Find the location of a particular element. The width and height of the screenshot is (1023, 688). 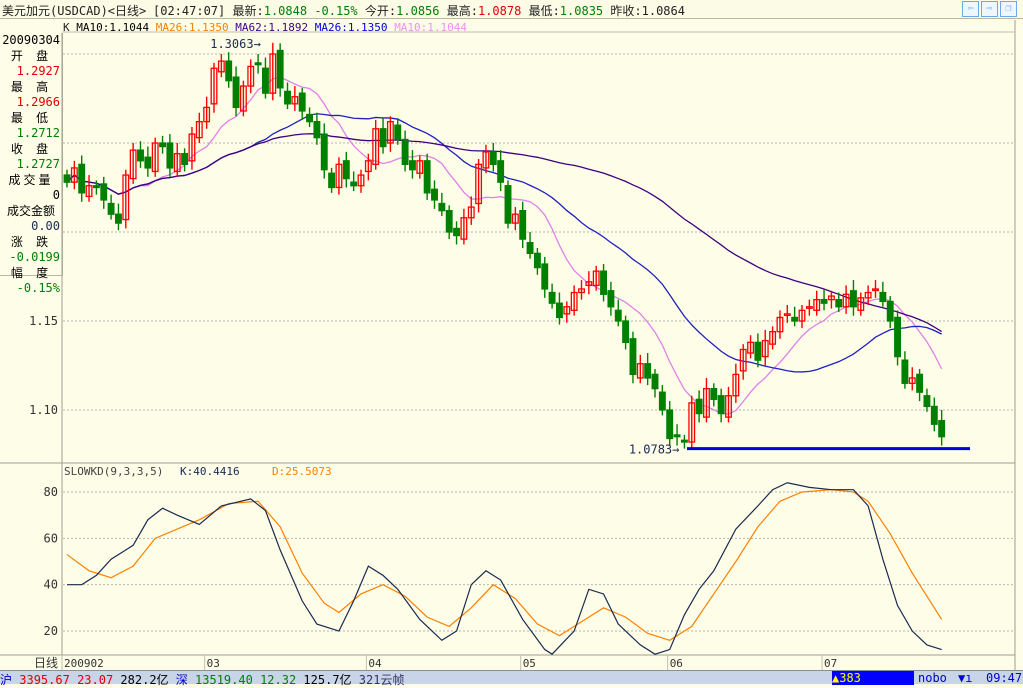

info-open: 1.2927 is located at coordinates (38, 71).